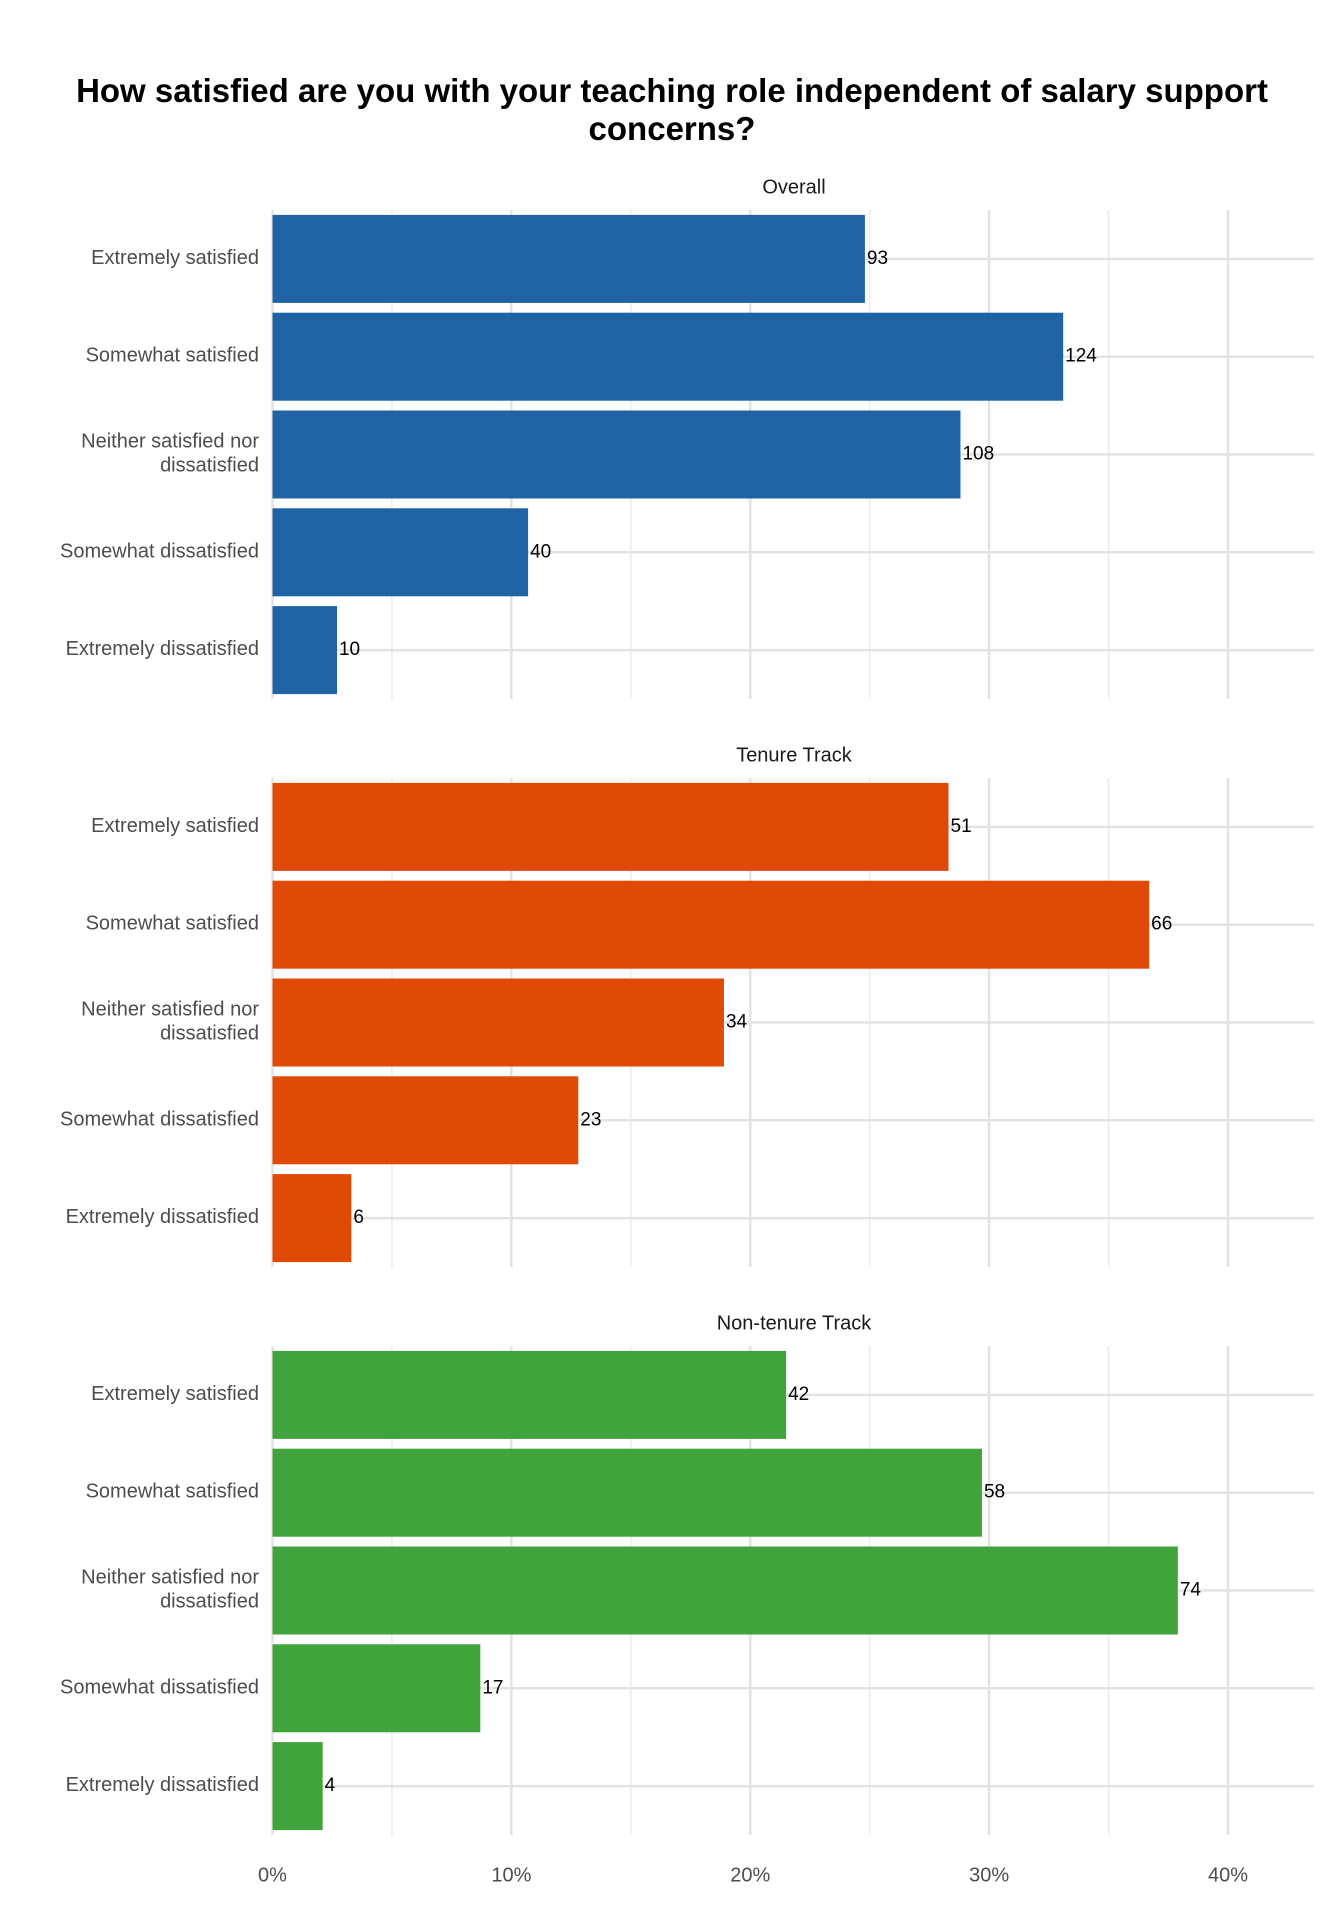  What do you see at coordinates (492, 1687) in the screenshot?
I see `value-label: 17` at bounding box center [492, 1687].